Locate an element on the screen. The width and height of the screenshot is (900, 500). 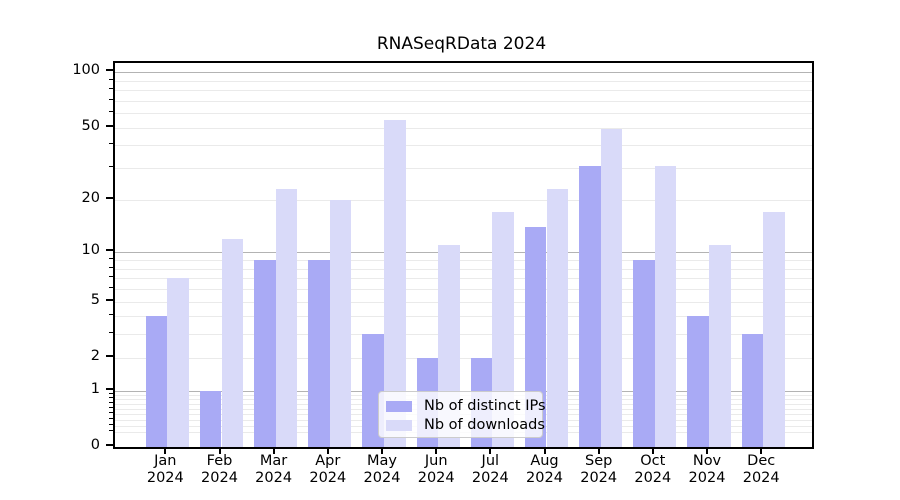
bar-ips-apr is located at coordinates (319, 353).